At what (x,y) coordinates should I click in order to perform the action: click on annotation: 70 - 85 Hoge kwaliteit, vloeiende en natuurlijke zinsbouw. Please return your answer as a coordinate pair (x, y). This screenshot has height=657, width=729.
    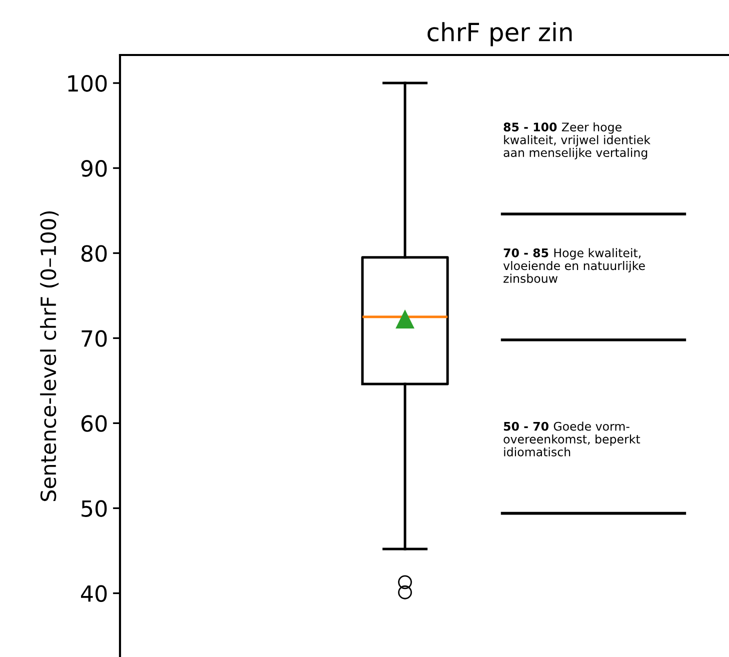
    Looking at the image, I should click on (574, 265).